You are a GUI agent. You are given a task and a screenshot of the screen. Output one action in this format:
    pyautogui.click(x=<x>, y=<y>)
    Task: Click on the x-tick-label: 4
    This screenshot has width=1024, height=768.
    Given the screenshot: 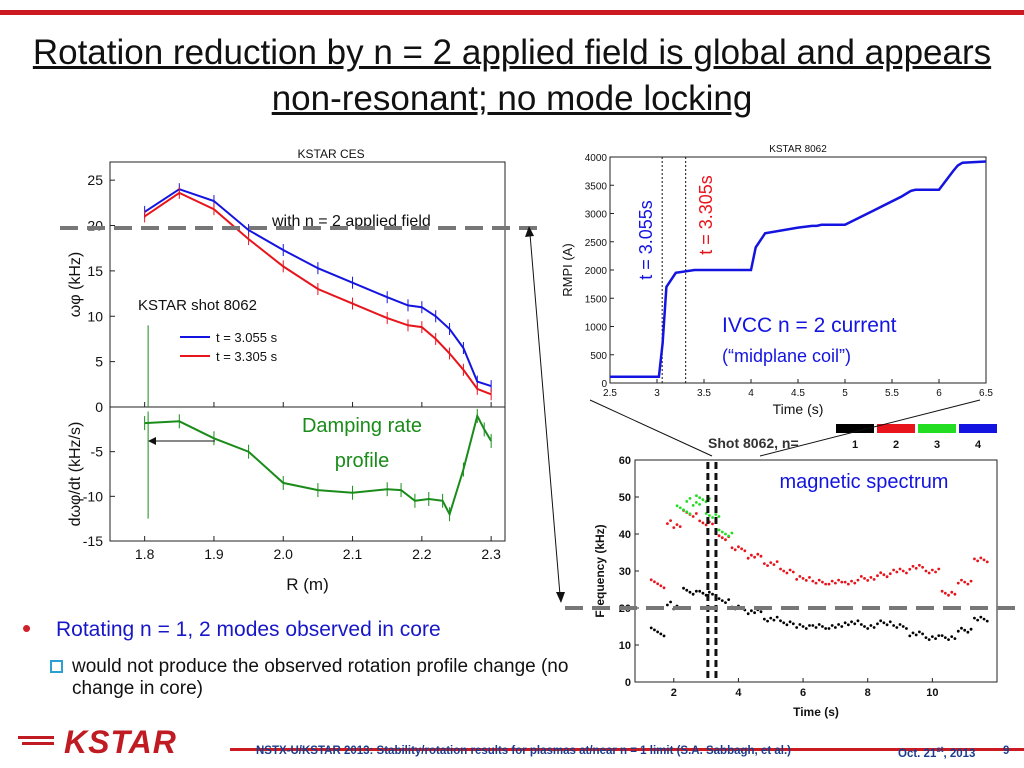 What is the action you would take?
    pyautogui.click(x=751, y=393)
    